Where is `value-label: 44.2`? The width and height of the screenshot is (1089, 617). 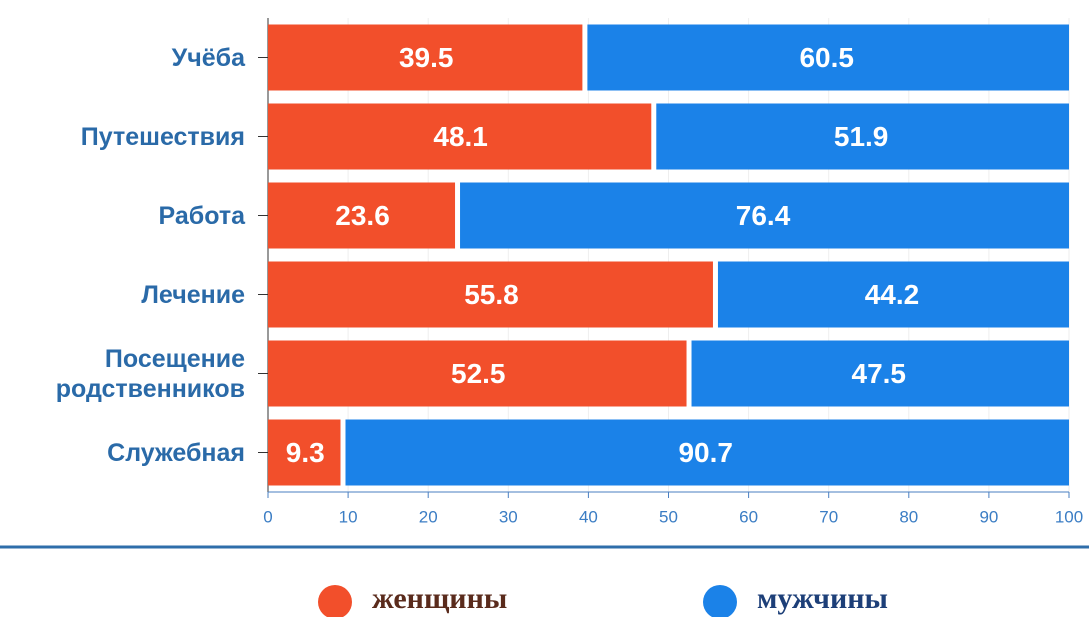
value-label: 44.2 is located at coordinates (892, 294).